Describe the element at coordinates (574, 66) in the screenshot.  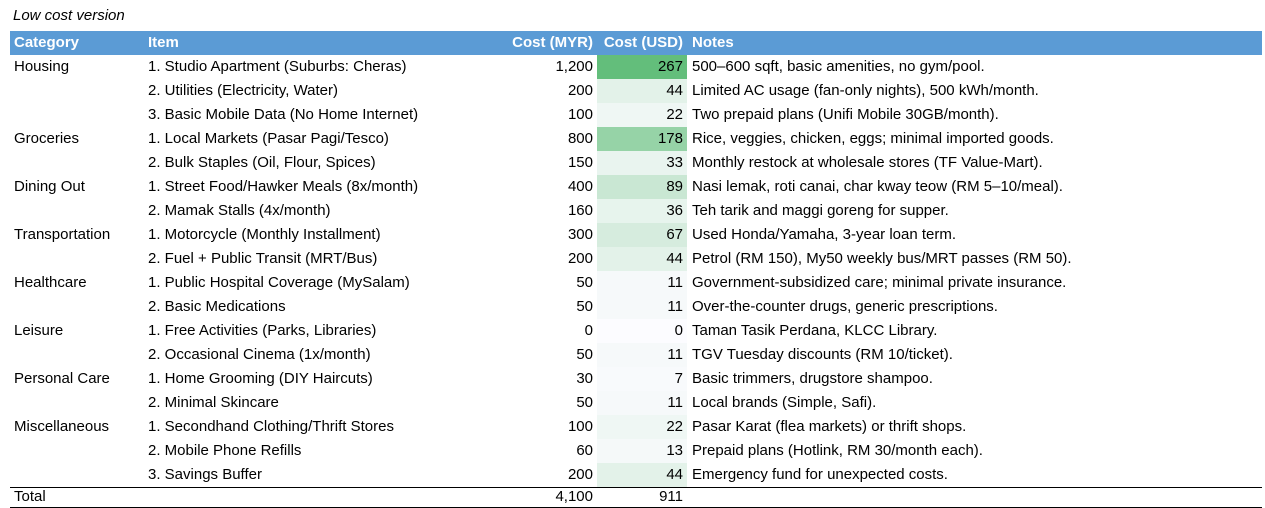
I see `cell-cost-myr: 1,200` at that location.